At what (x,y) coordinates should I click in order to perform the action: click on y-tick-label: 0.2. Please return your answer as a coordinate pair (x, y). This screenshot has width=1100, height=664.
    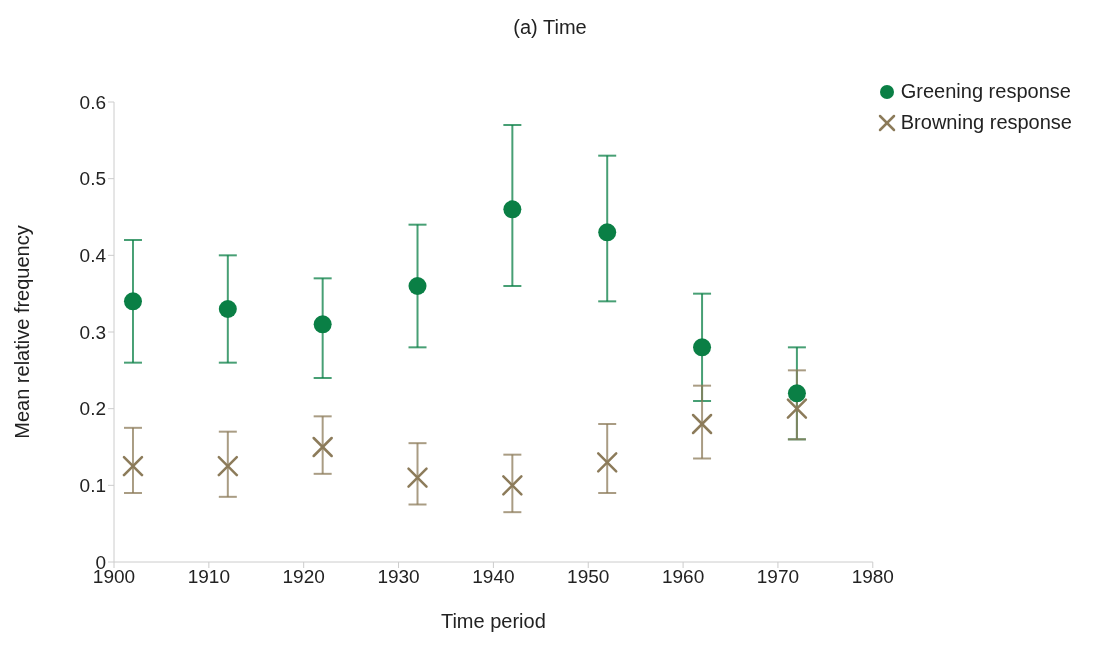
    Looking at the image, I should click on (92, 409).